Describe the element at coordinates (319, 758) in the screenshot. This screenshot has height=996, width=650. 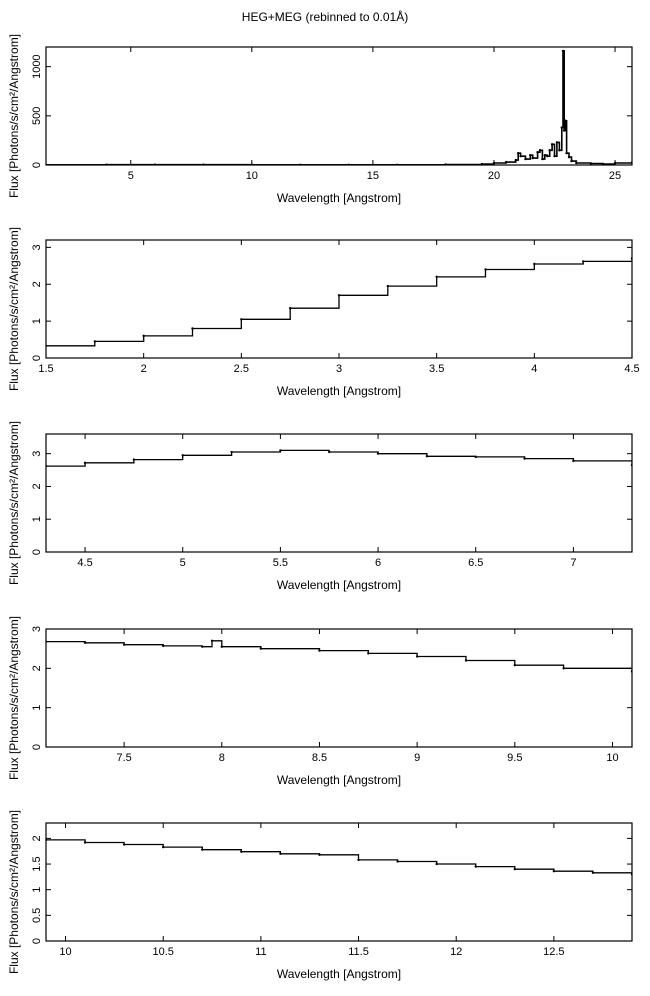
I see `x-tick-label: 8.5` at that location.